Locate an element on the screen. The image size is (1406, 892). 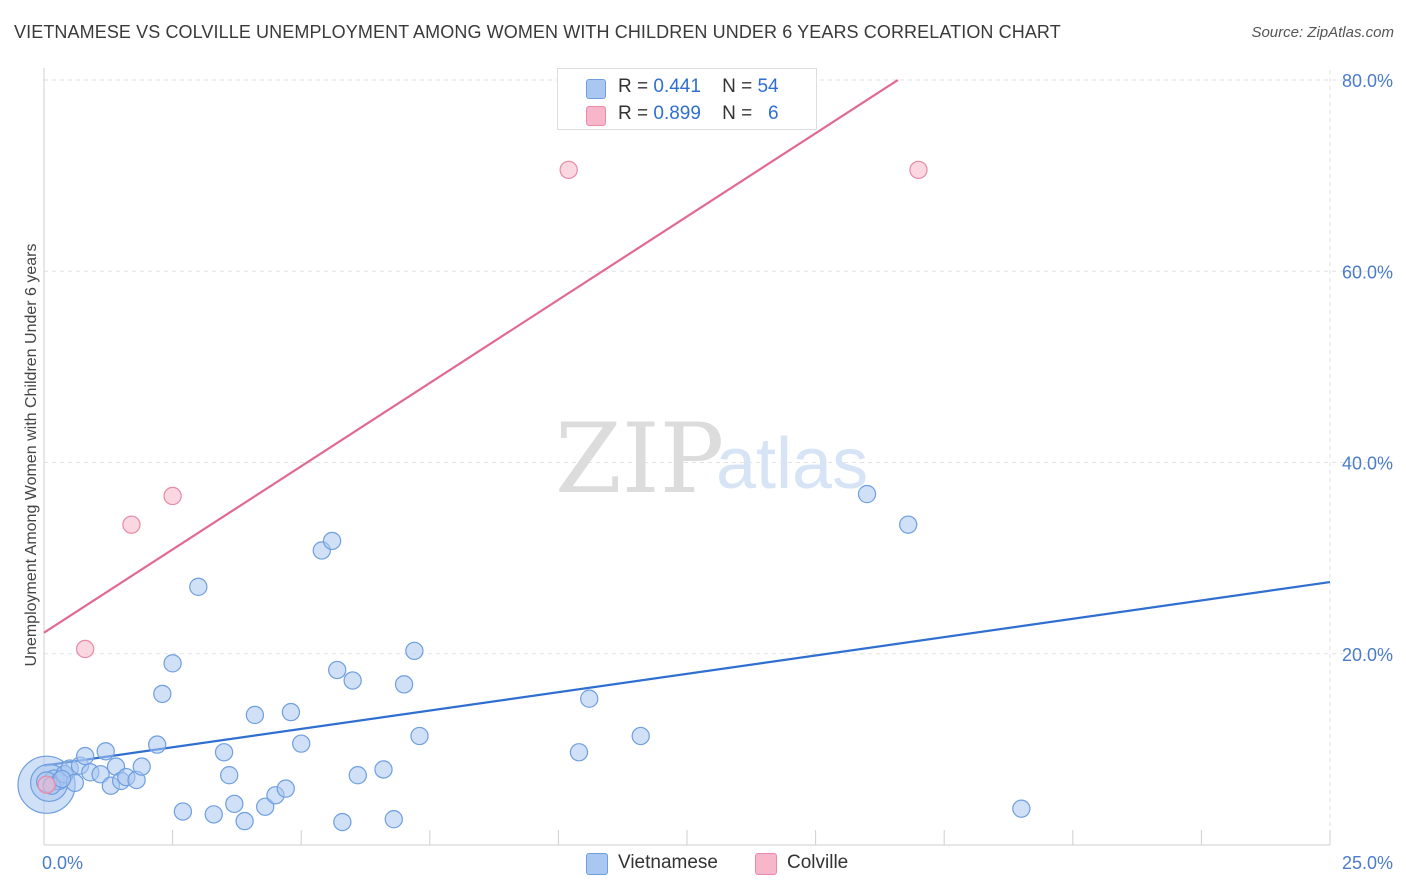
x-tick-label: 0.0% is located at coordinates (62, 863).